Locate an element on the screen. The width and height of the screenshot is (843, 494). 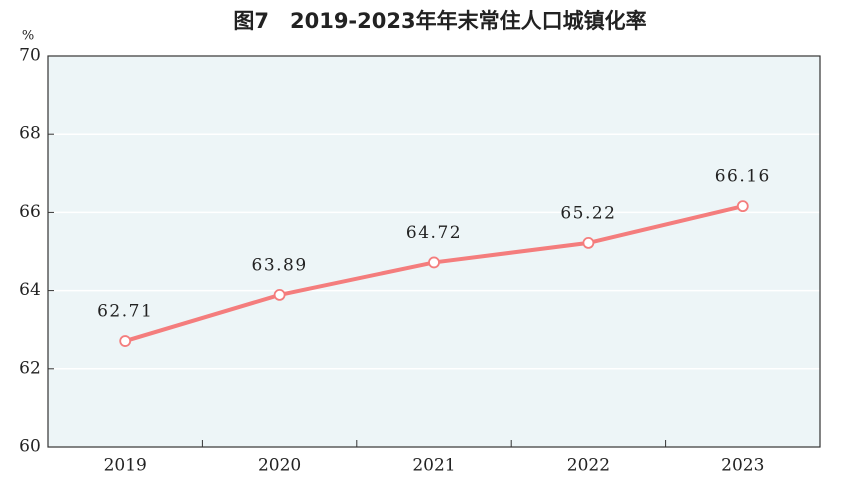
data-label: 66.16 is located at coordinates (743, 177).